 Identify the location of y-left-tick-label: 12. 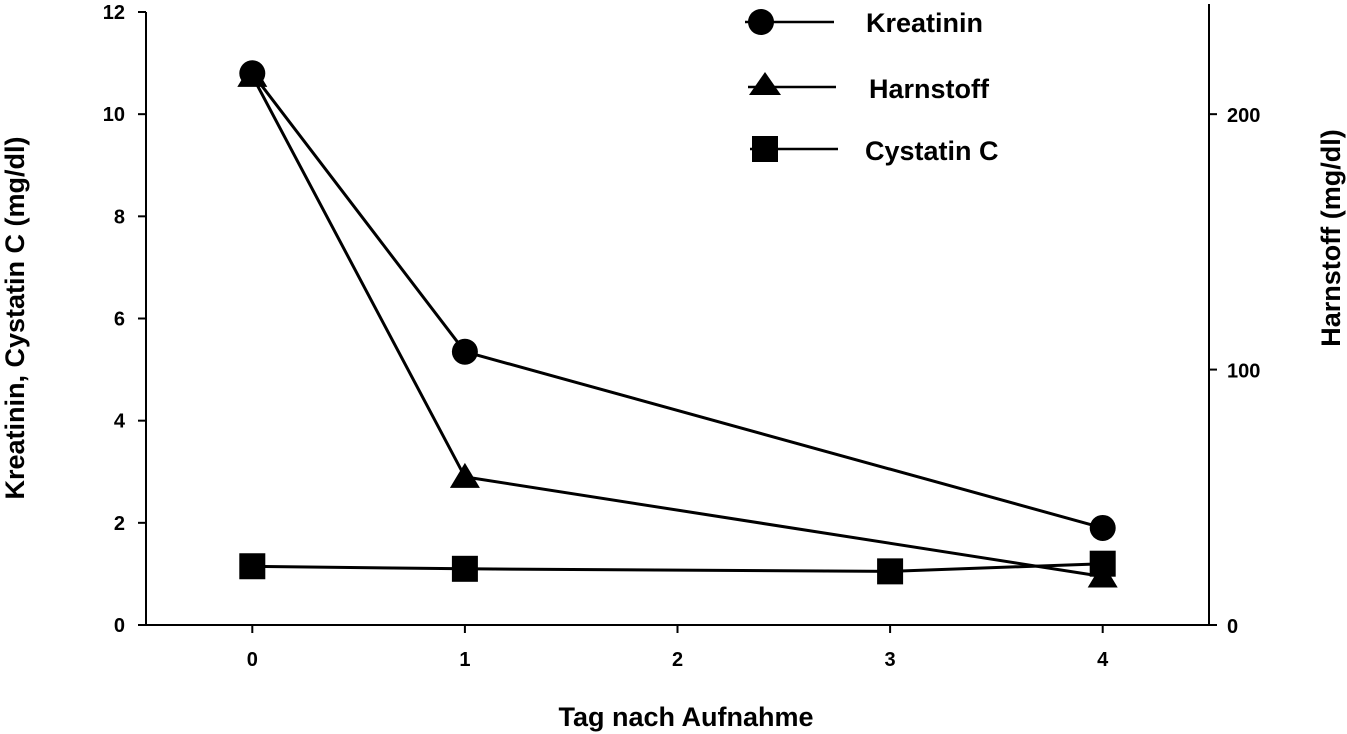
(114, 13).